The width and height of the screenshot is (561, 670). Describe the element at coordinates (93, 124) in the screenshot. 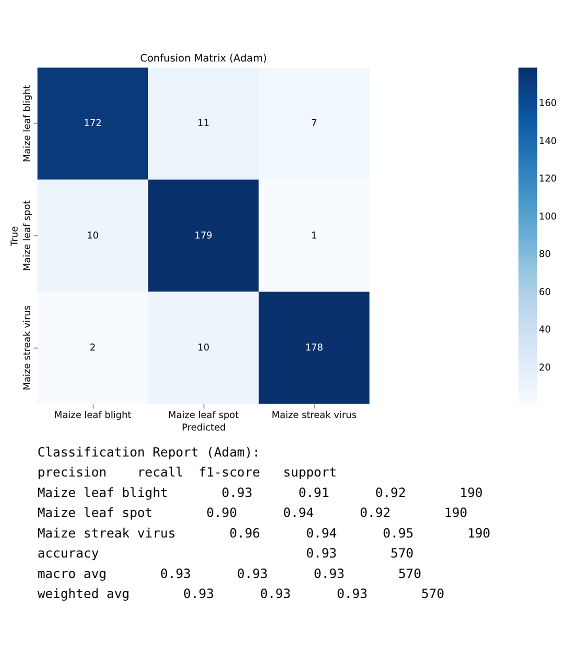

I see `data-label: 172` at that location.